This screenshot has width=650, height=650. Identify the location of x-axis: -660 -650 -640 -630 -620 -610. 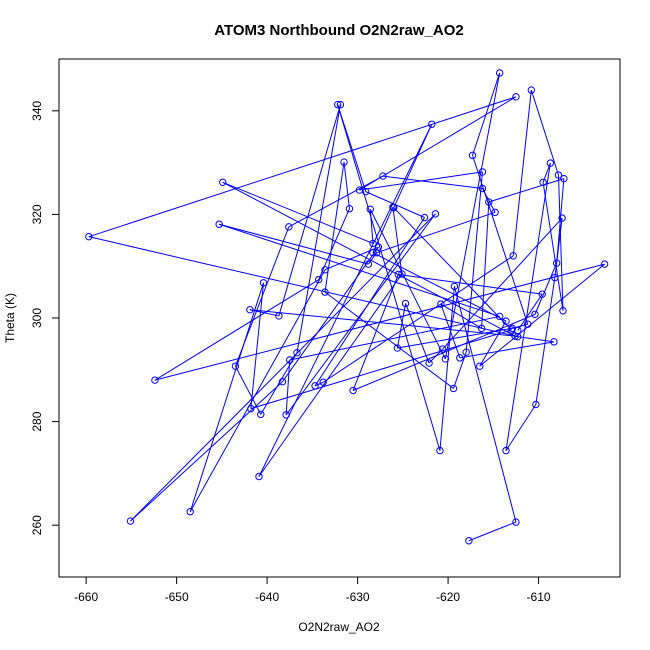
(312, 590).